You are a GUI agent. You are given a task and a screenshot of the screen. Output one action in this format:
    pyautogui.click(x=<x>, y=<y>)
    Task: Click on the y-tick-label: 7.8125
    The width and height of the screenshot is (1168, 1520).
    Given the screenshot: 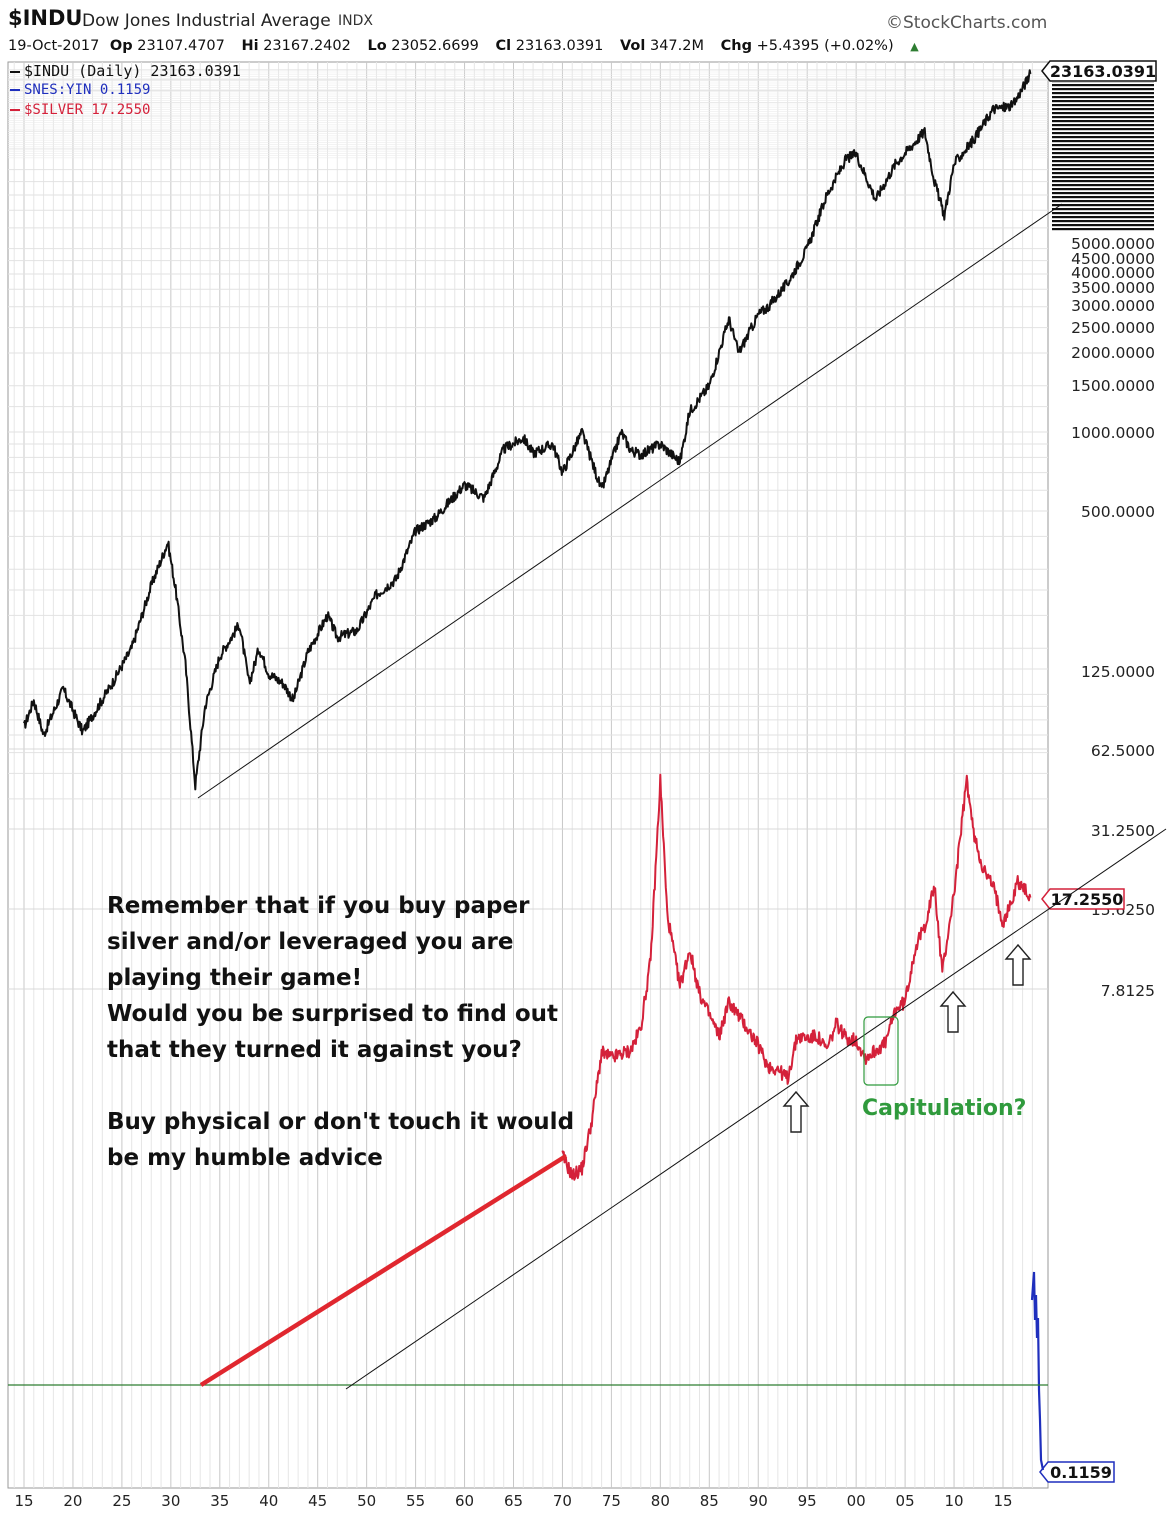 What is the action you would take?
    pyautogui.click(x=1128, y=991)
    